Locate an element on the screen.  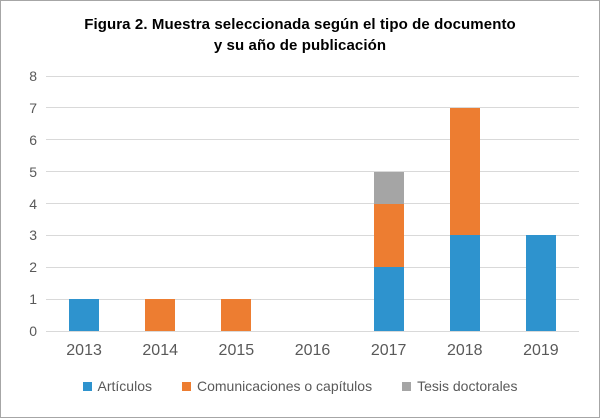
y-axis-tick-label-5: 5 is located at coordinates (33, 171).